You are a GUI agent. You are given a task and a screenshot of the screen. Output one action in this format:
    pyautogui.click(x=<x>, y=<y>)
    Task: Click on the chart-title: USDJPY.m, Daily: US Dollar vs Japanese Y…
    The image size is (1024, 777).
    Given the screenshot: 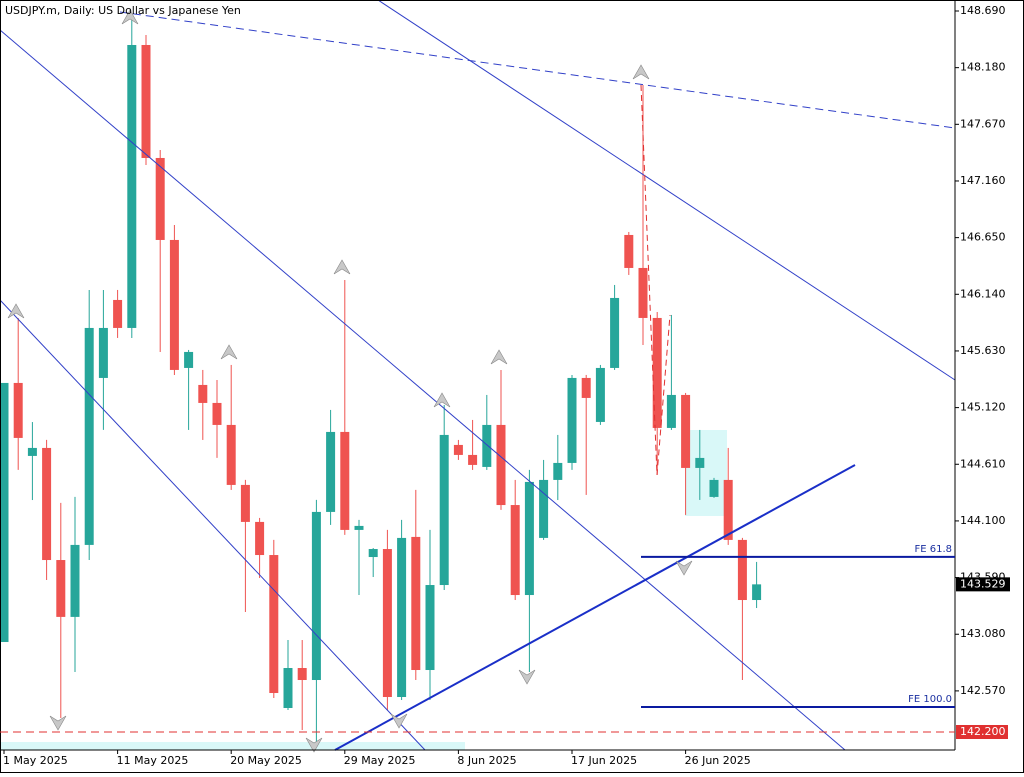 What is the action you would take?
    pyautogui.click(x=123, y=10)
    